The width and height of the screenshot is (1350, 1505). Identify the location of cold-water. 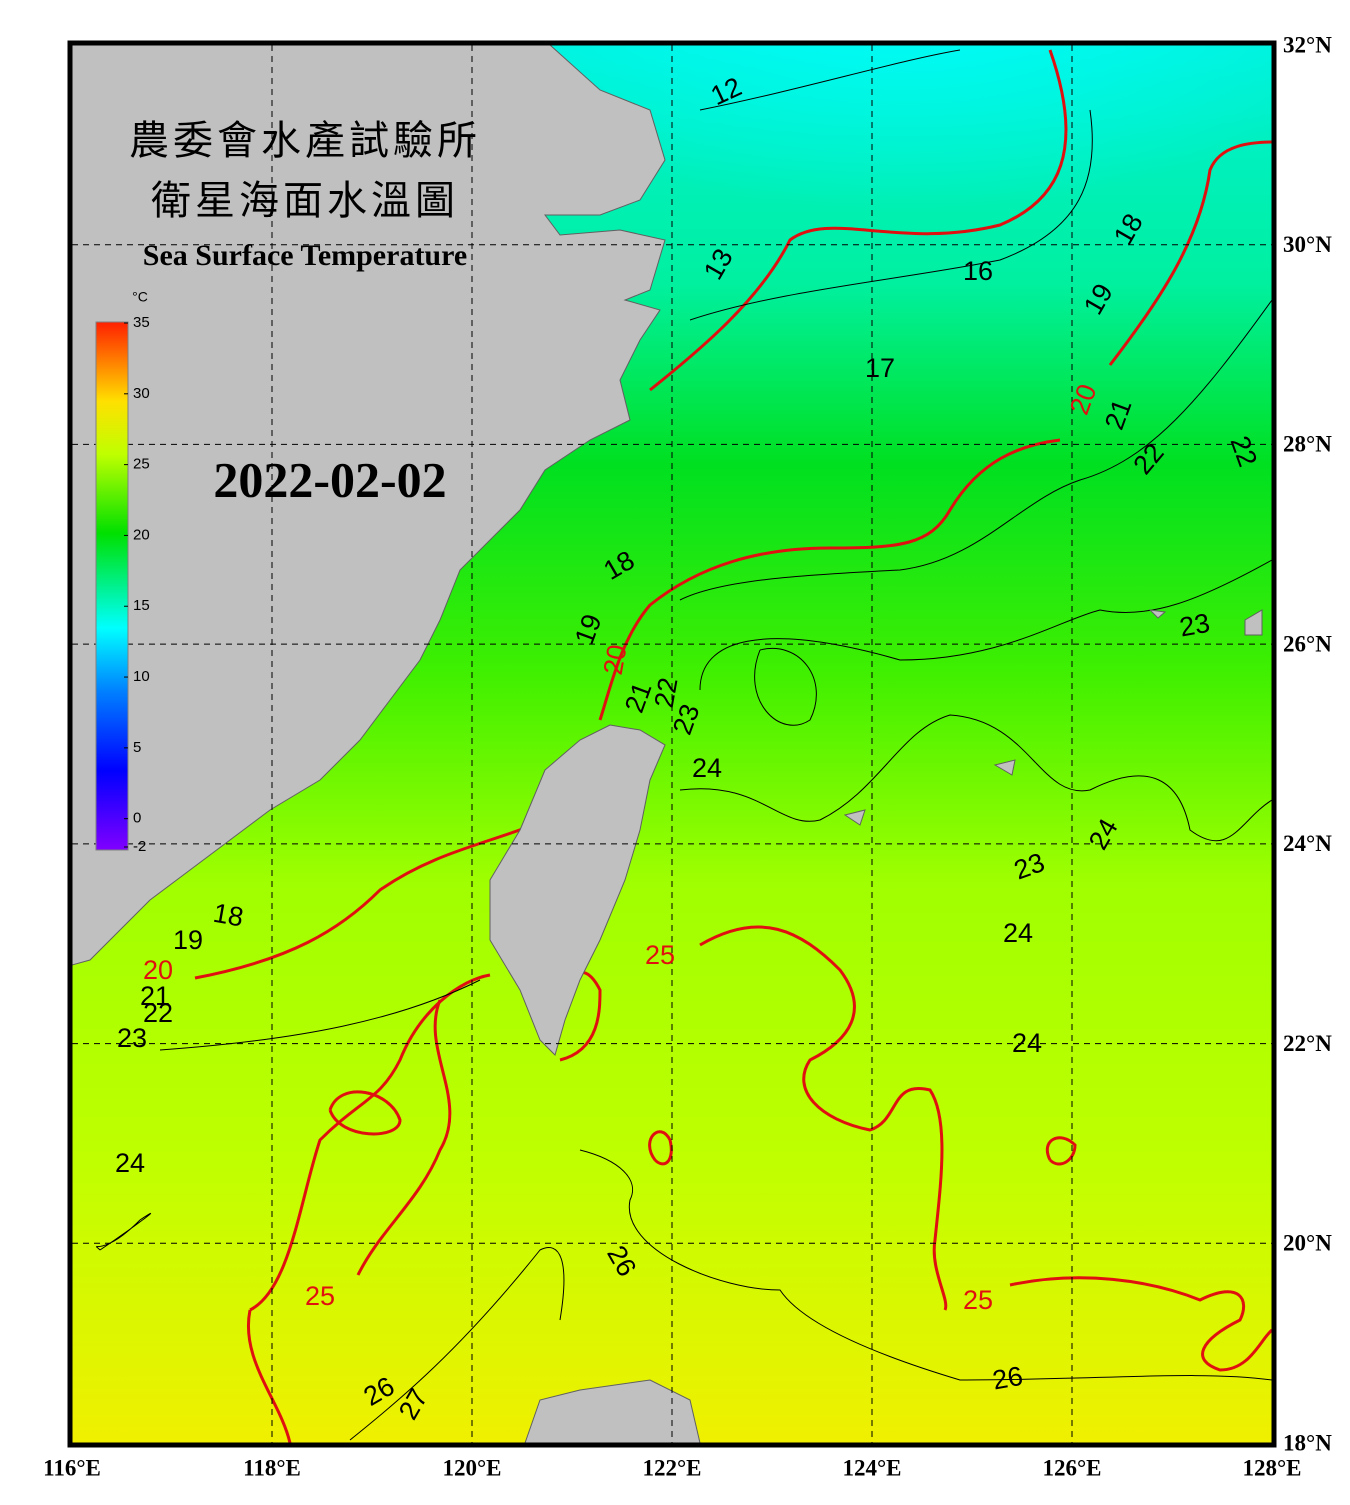
(876, 167).